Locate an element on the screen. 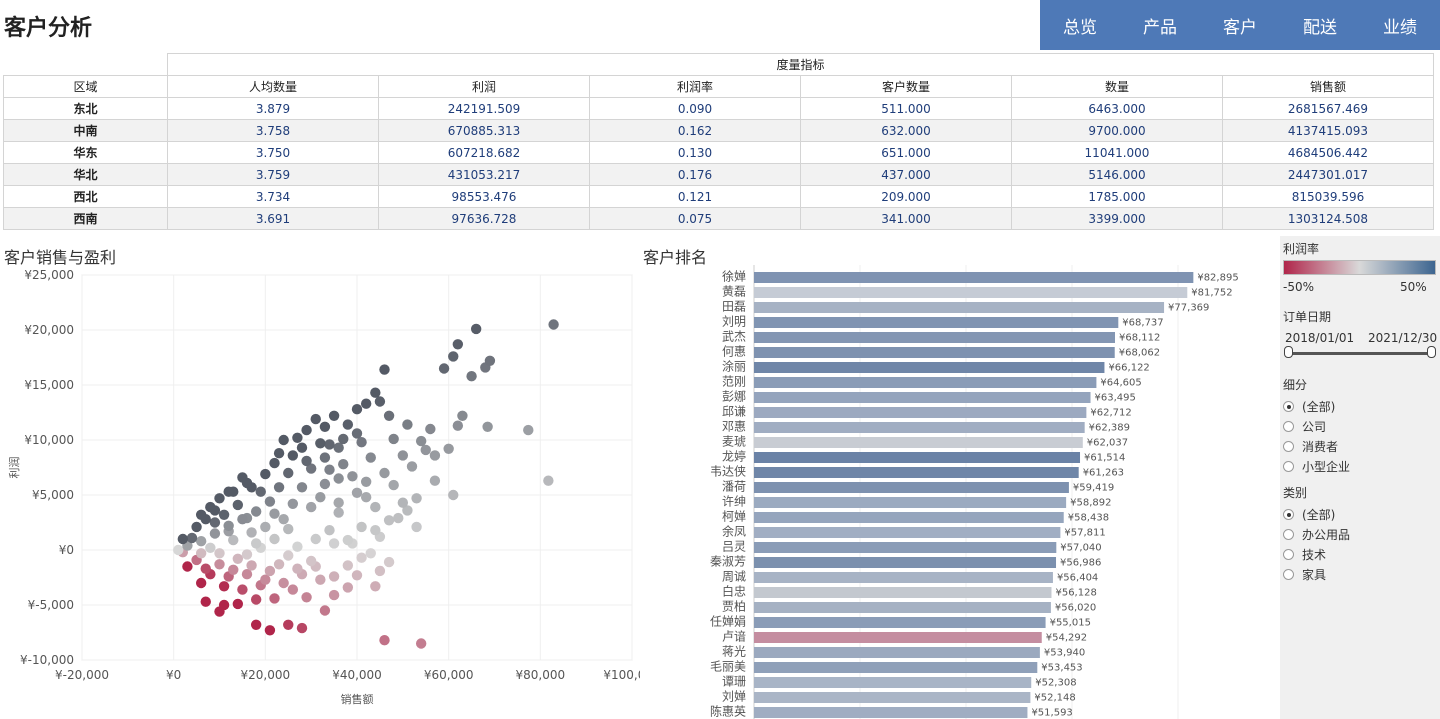 The image size is (1440, 719). segment-option-small-business: 小型企业 is located at coordinates (1316, 466).